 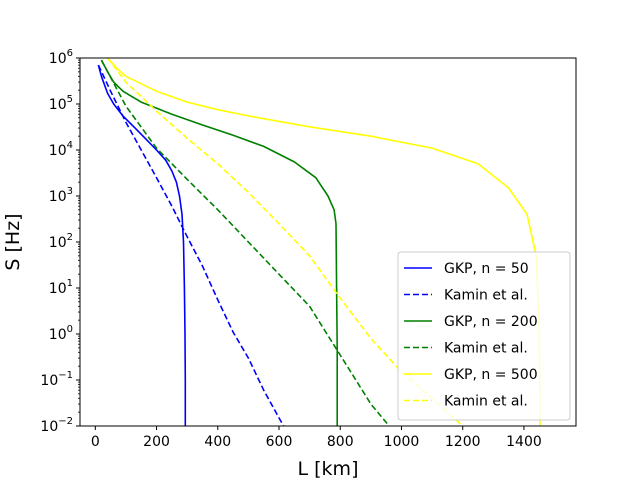 I want to click on legend-label-3: Kamin et al., so click(x=486, y=349).